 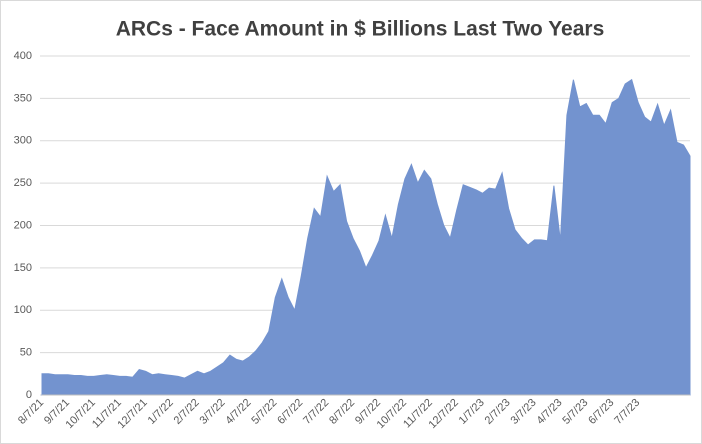 I want to click on y-tick-label: 50, so click(x=26, y=353).